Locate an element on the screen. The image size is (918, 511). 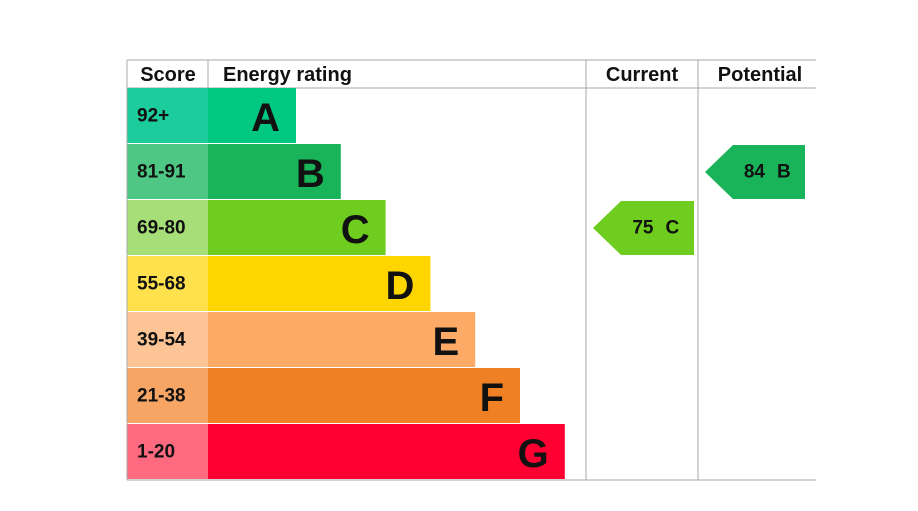
current-arrow is located at coordinates (643, 228).